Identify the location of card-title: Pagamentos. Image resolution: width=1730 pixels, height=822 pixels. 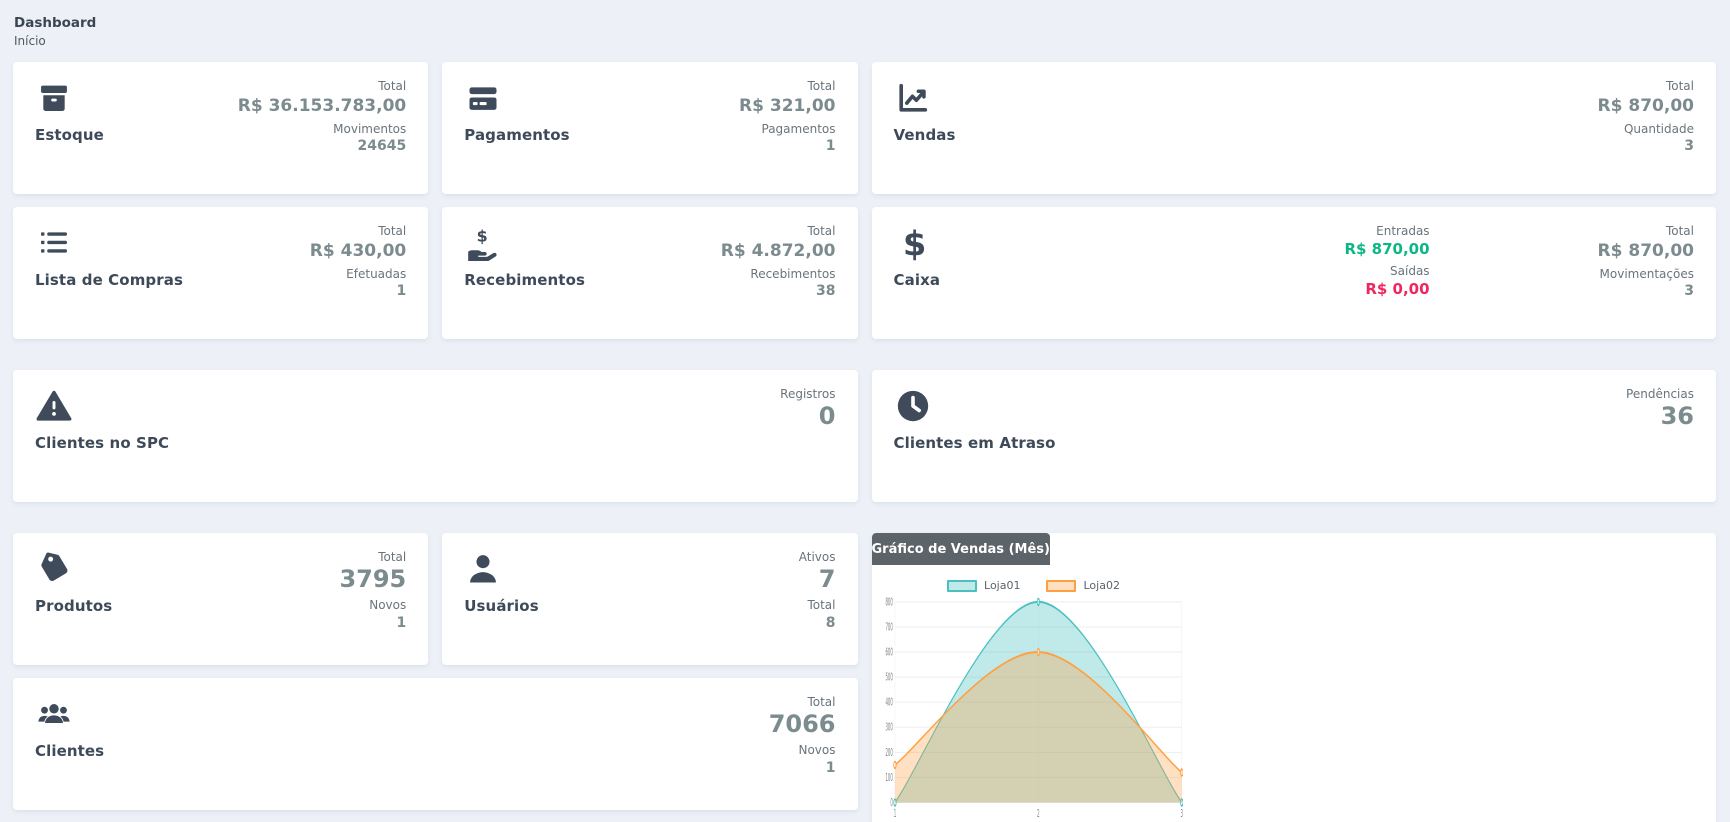
(517, 135).